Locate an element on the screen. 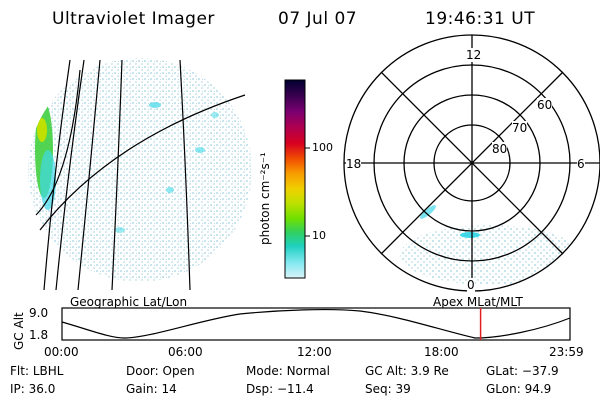 Image resolution: width=600 pixels, height=400 pixels. x-tick-0000: 00:00 is located at coordinates (61, 352).